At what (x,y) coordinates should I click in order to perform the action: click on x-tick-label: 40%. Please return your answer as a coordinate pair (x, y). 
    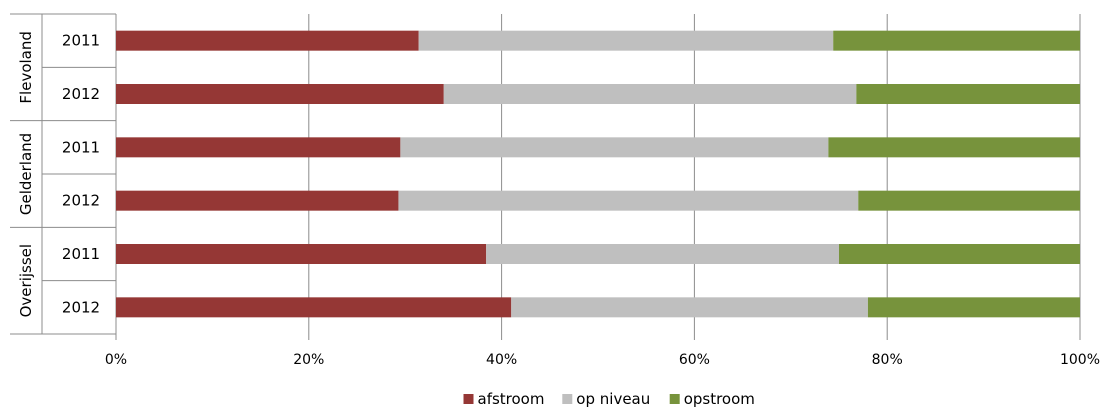
    Looking at the image, I should click on (501, 360).